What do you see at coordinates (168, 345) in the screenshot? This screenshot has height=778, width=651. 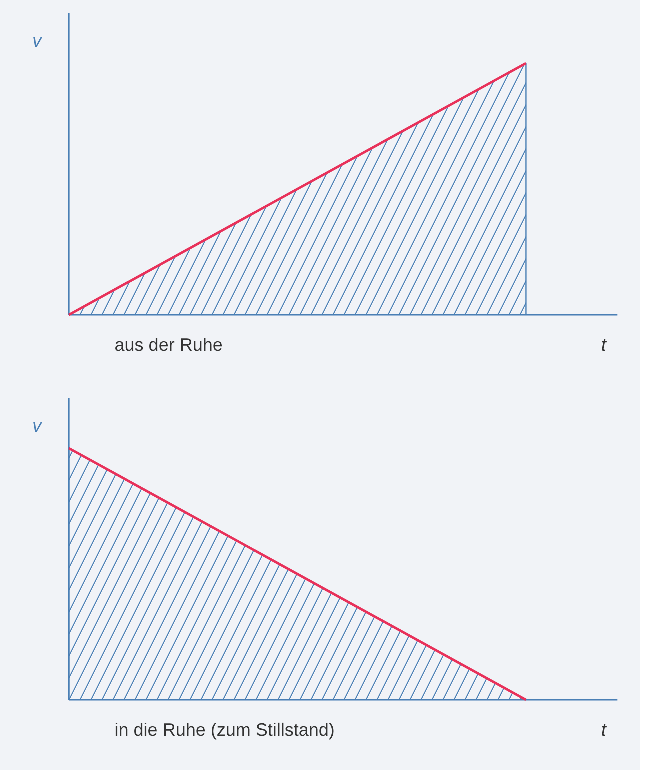 I see `text: aus der Ruhe` at bounding box center [168, 345].